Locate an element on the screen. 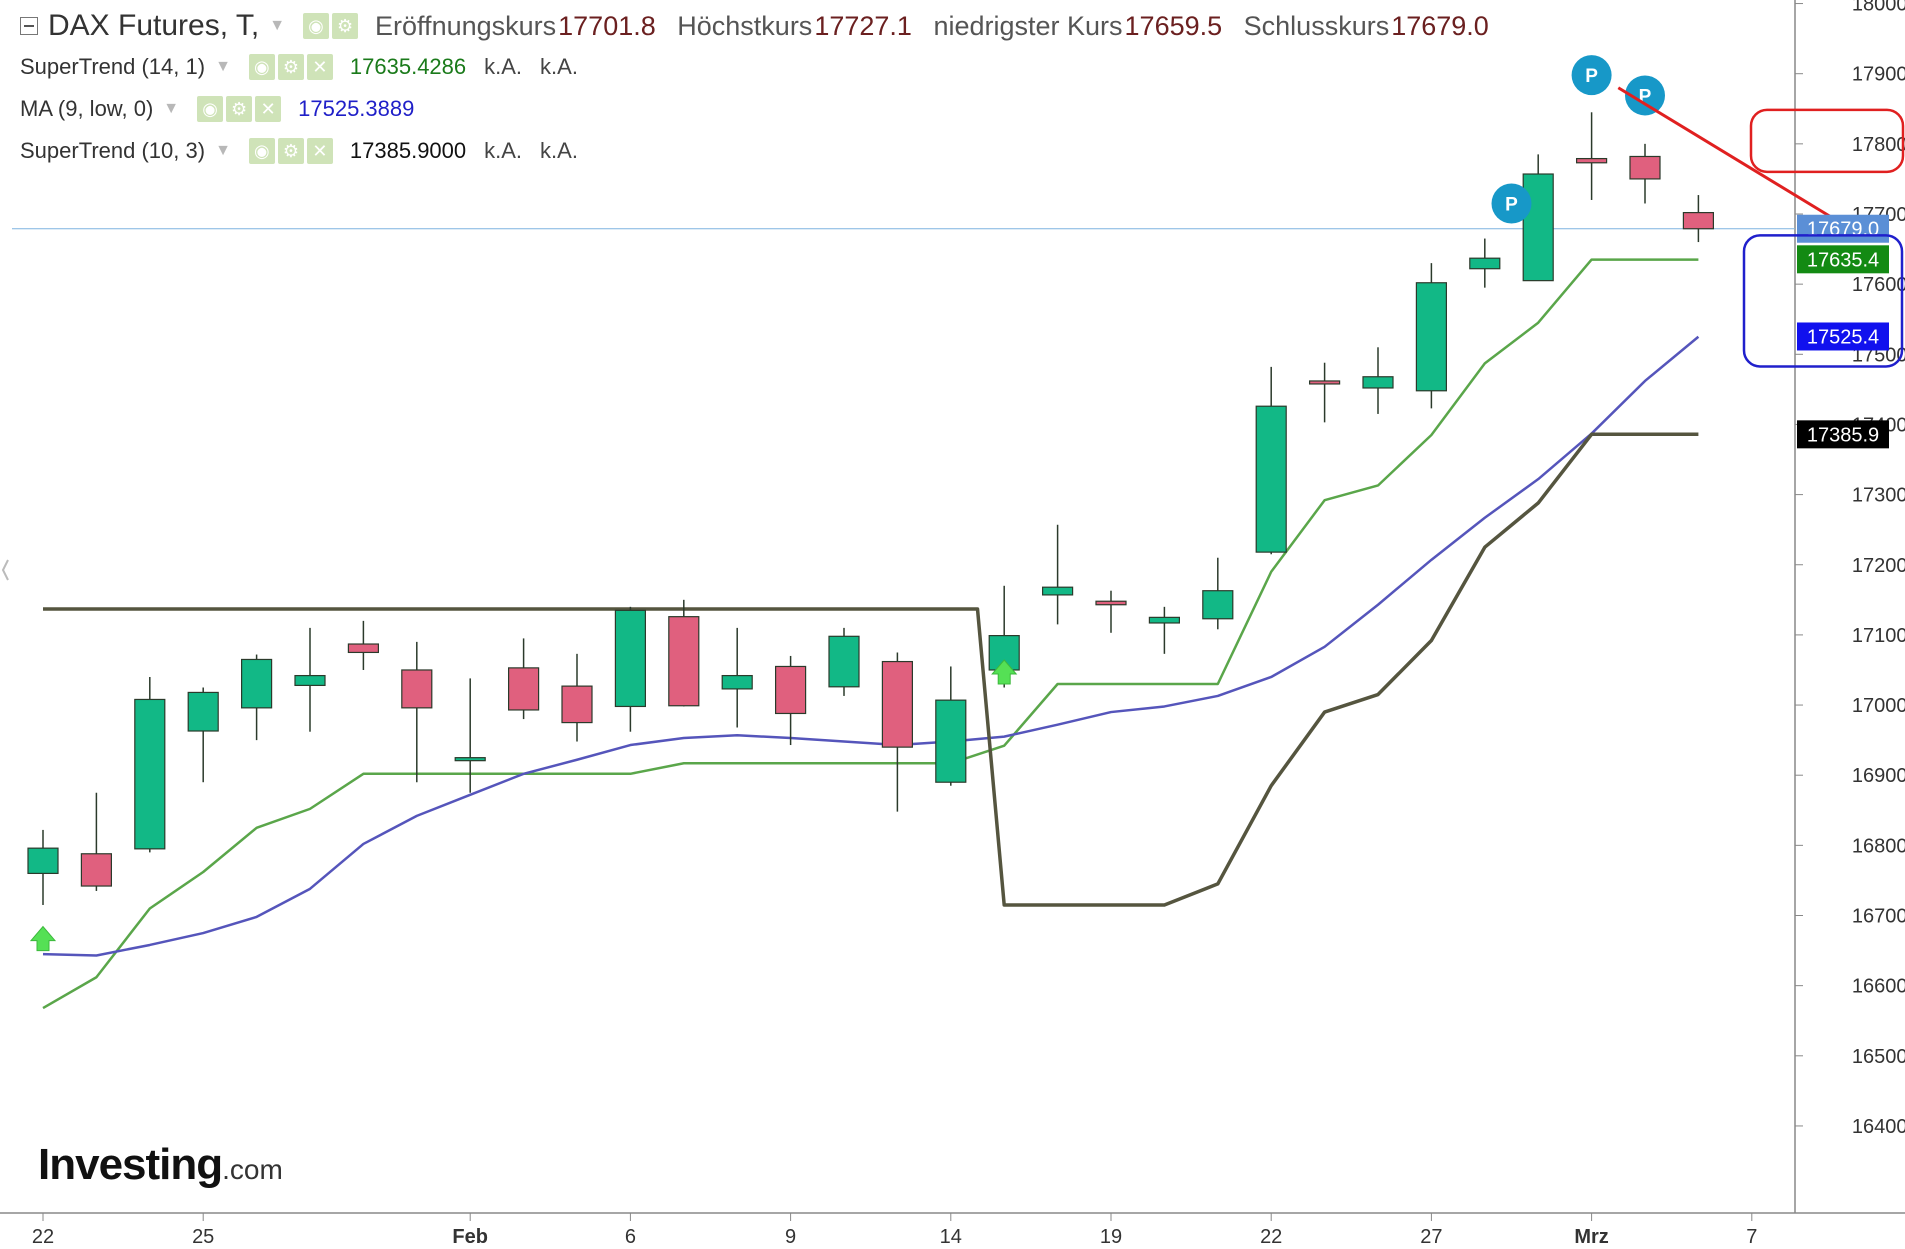 Image resolution: width=1905 pixels, height=1249 pixels. x-tick-label: 6 is located at coordinates (630, 1237).